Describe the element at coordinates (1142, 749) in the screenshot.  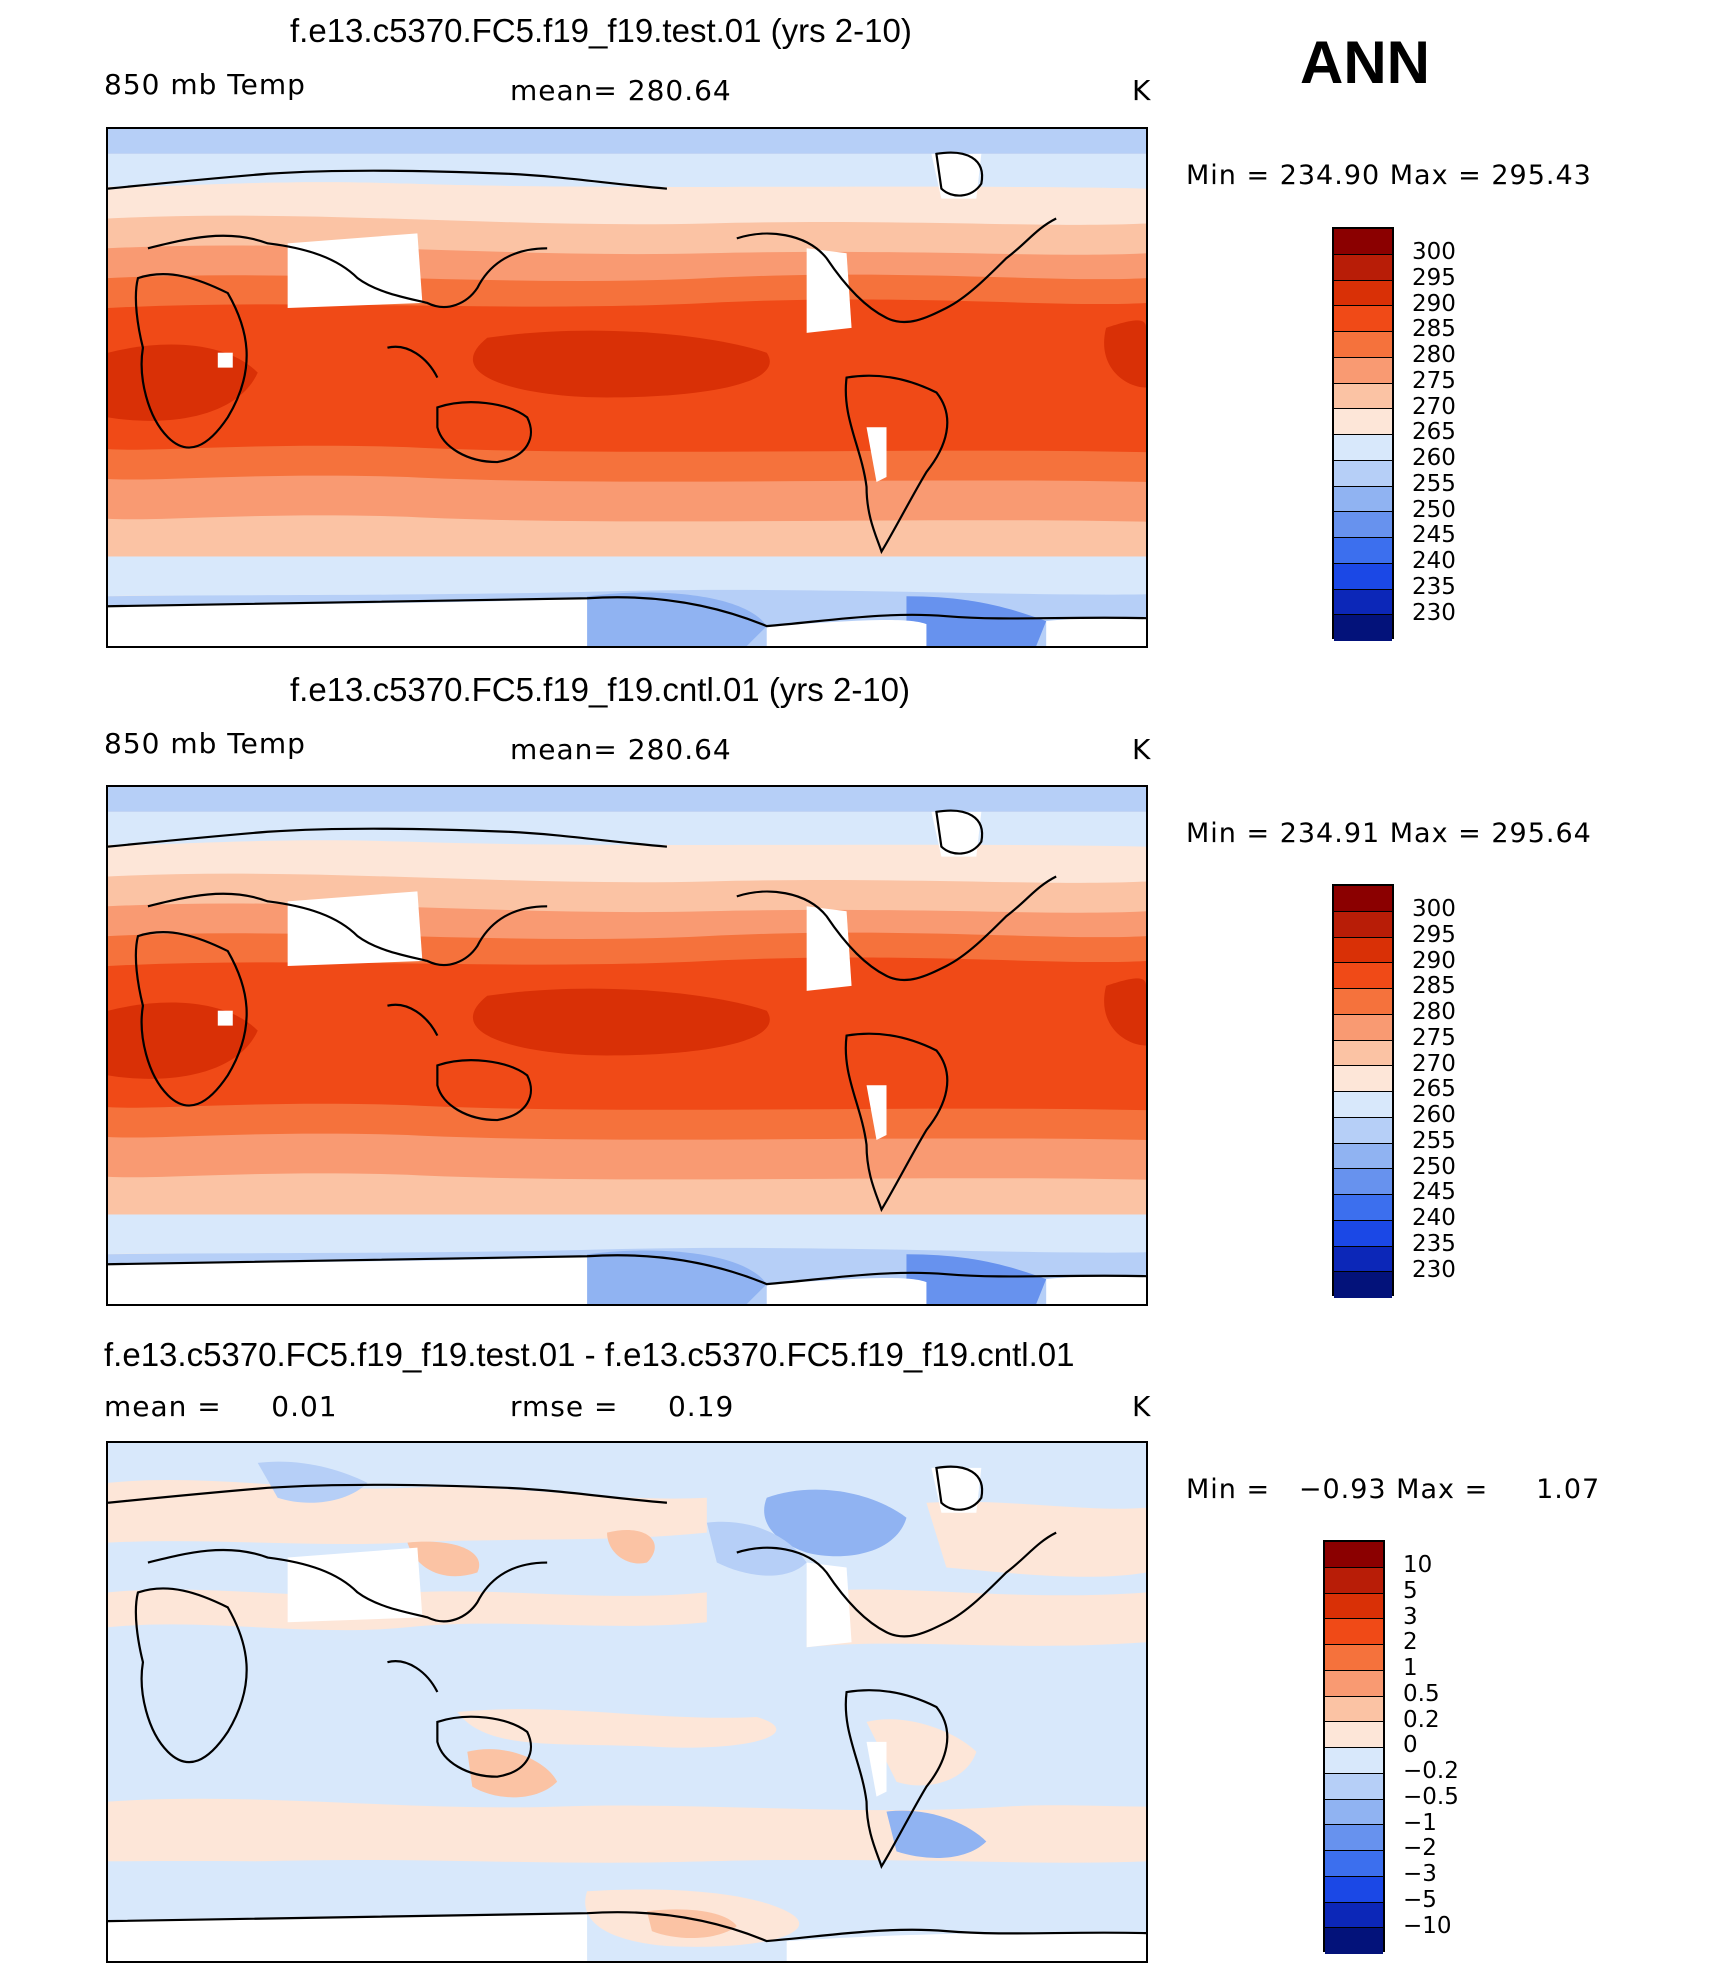
I see `panel-2-units-label: K` at that location.